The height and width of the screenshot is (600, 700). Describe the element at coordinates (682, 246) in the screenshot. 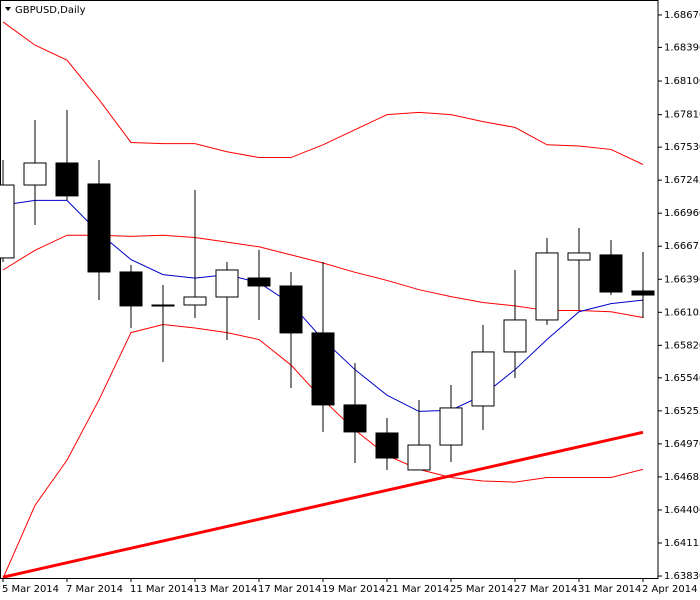

I see `y-tick-label: 1.66675` at that location.